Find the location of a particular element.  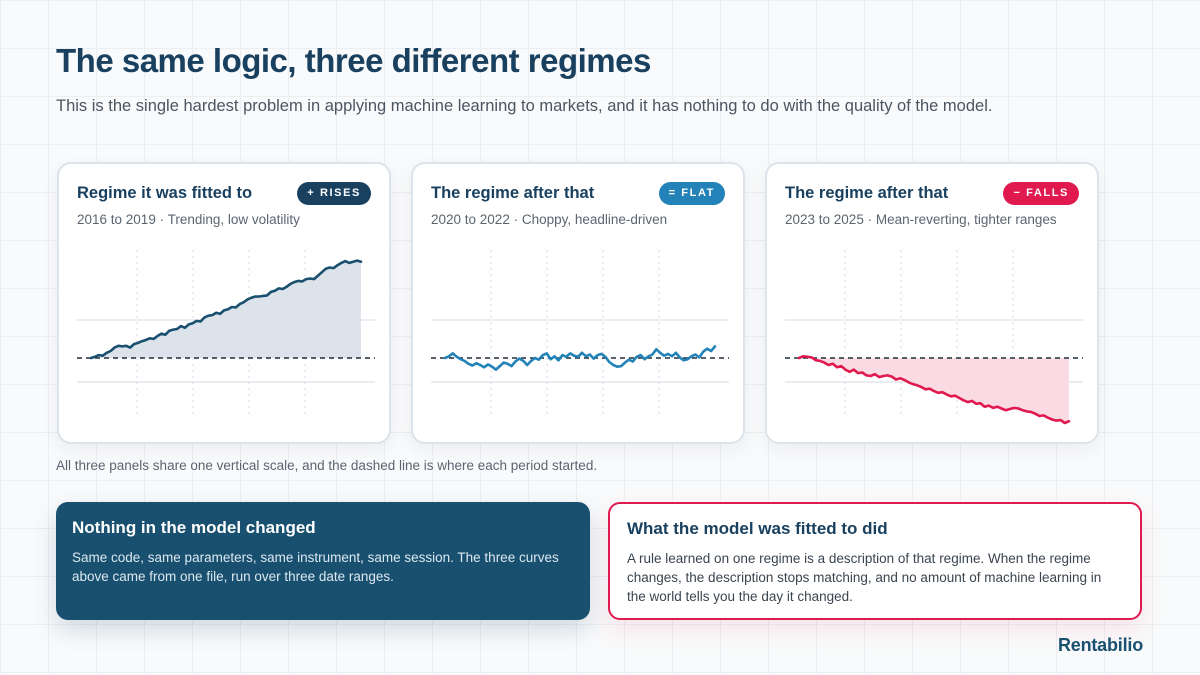

regime-badge: + RISES is located at coordinates (334, 193).